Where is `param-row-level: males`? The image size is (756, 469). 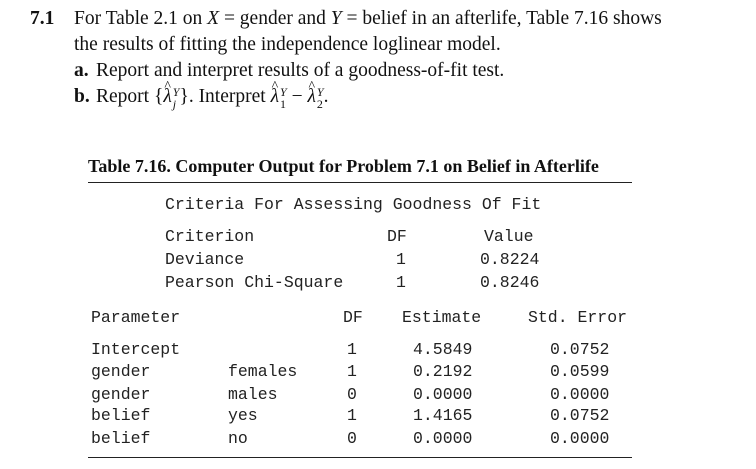 param-row-level: males is located at coordinates (253, 394).